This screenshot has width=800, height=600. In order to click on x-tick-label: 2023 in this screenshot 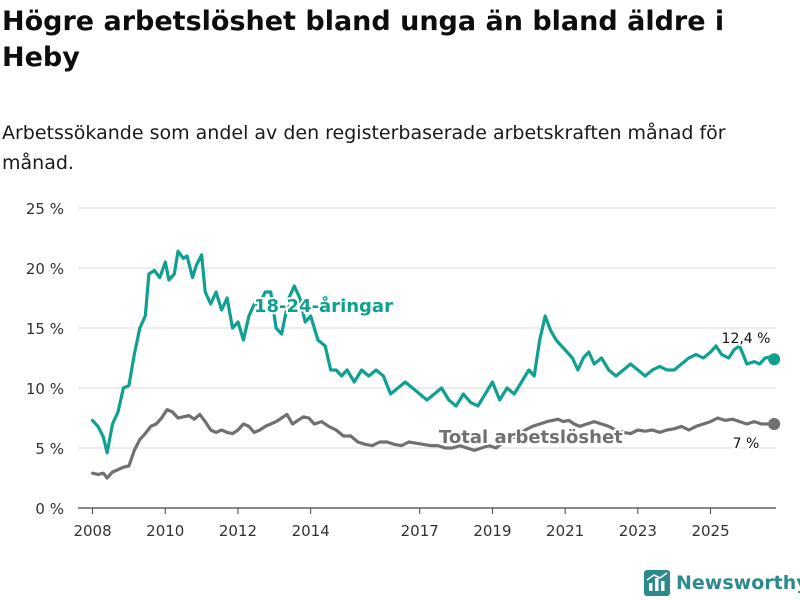, I will do `click(638, 531)`.